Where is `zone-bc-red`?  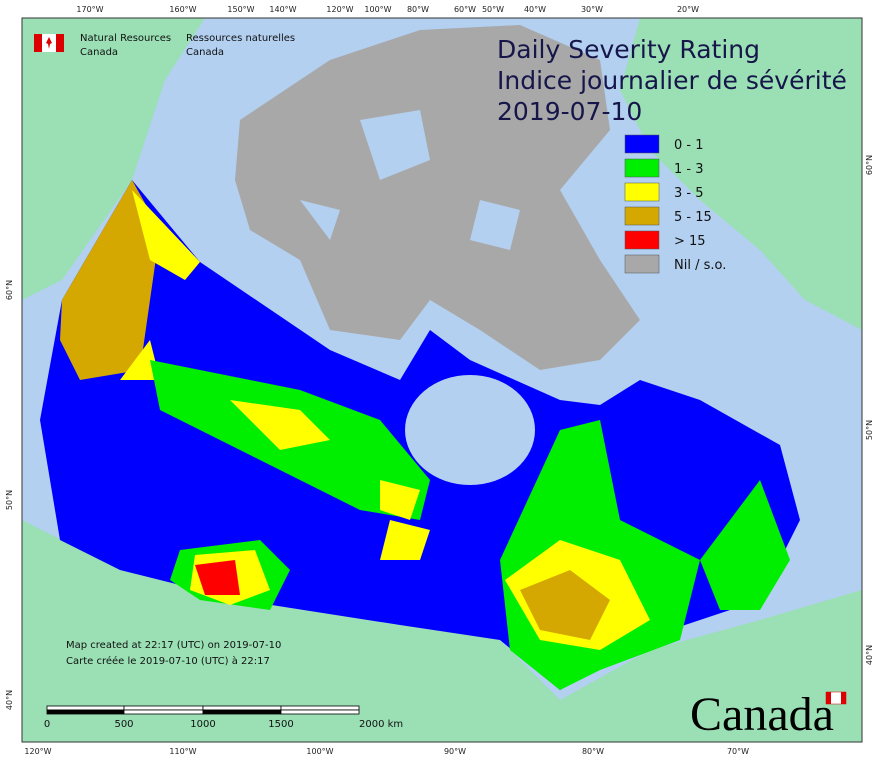
zone-bc-red is located at coordinates (217, 577).